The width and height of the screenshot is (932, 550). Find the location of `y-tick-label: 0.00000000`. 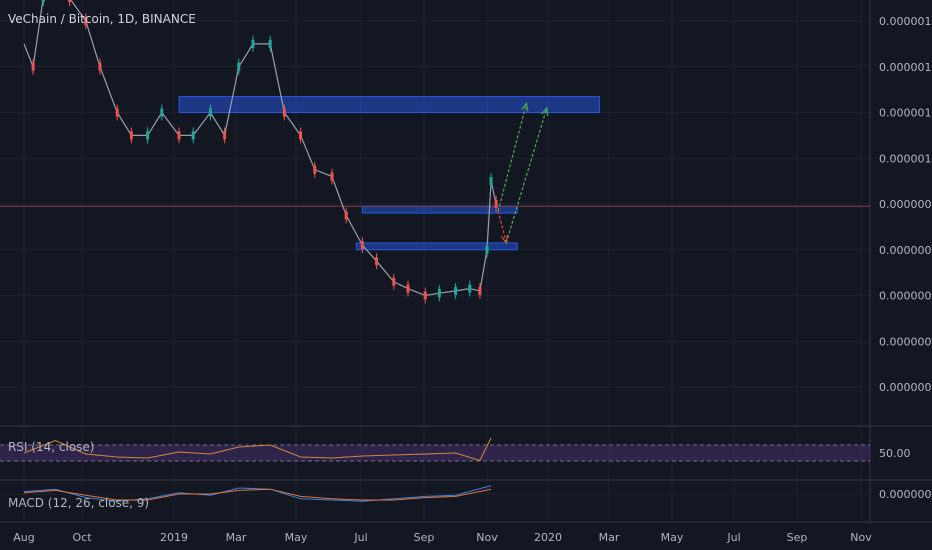

y-tick-label: 0.00000000 is located at coordinates (905, 387).